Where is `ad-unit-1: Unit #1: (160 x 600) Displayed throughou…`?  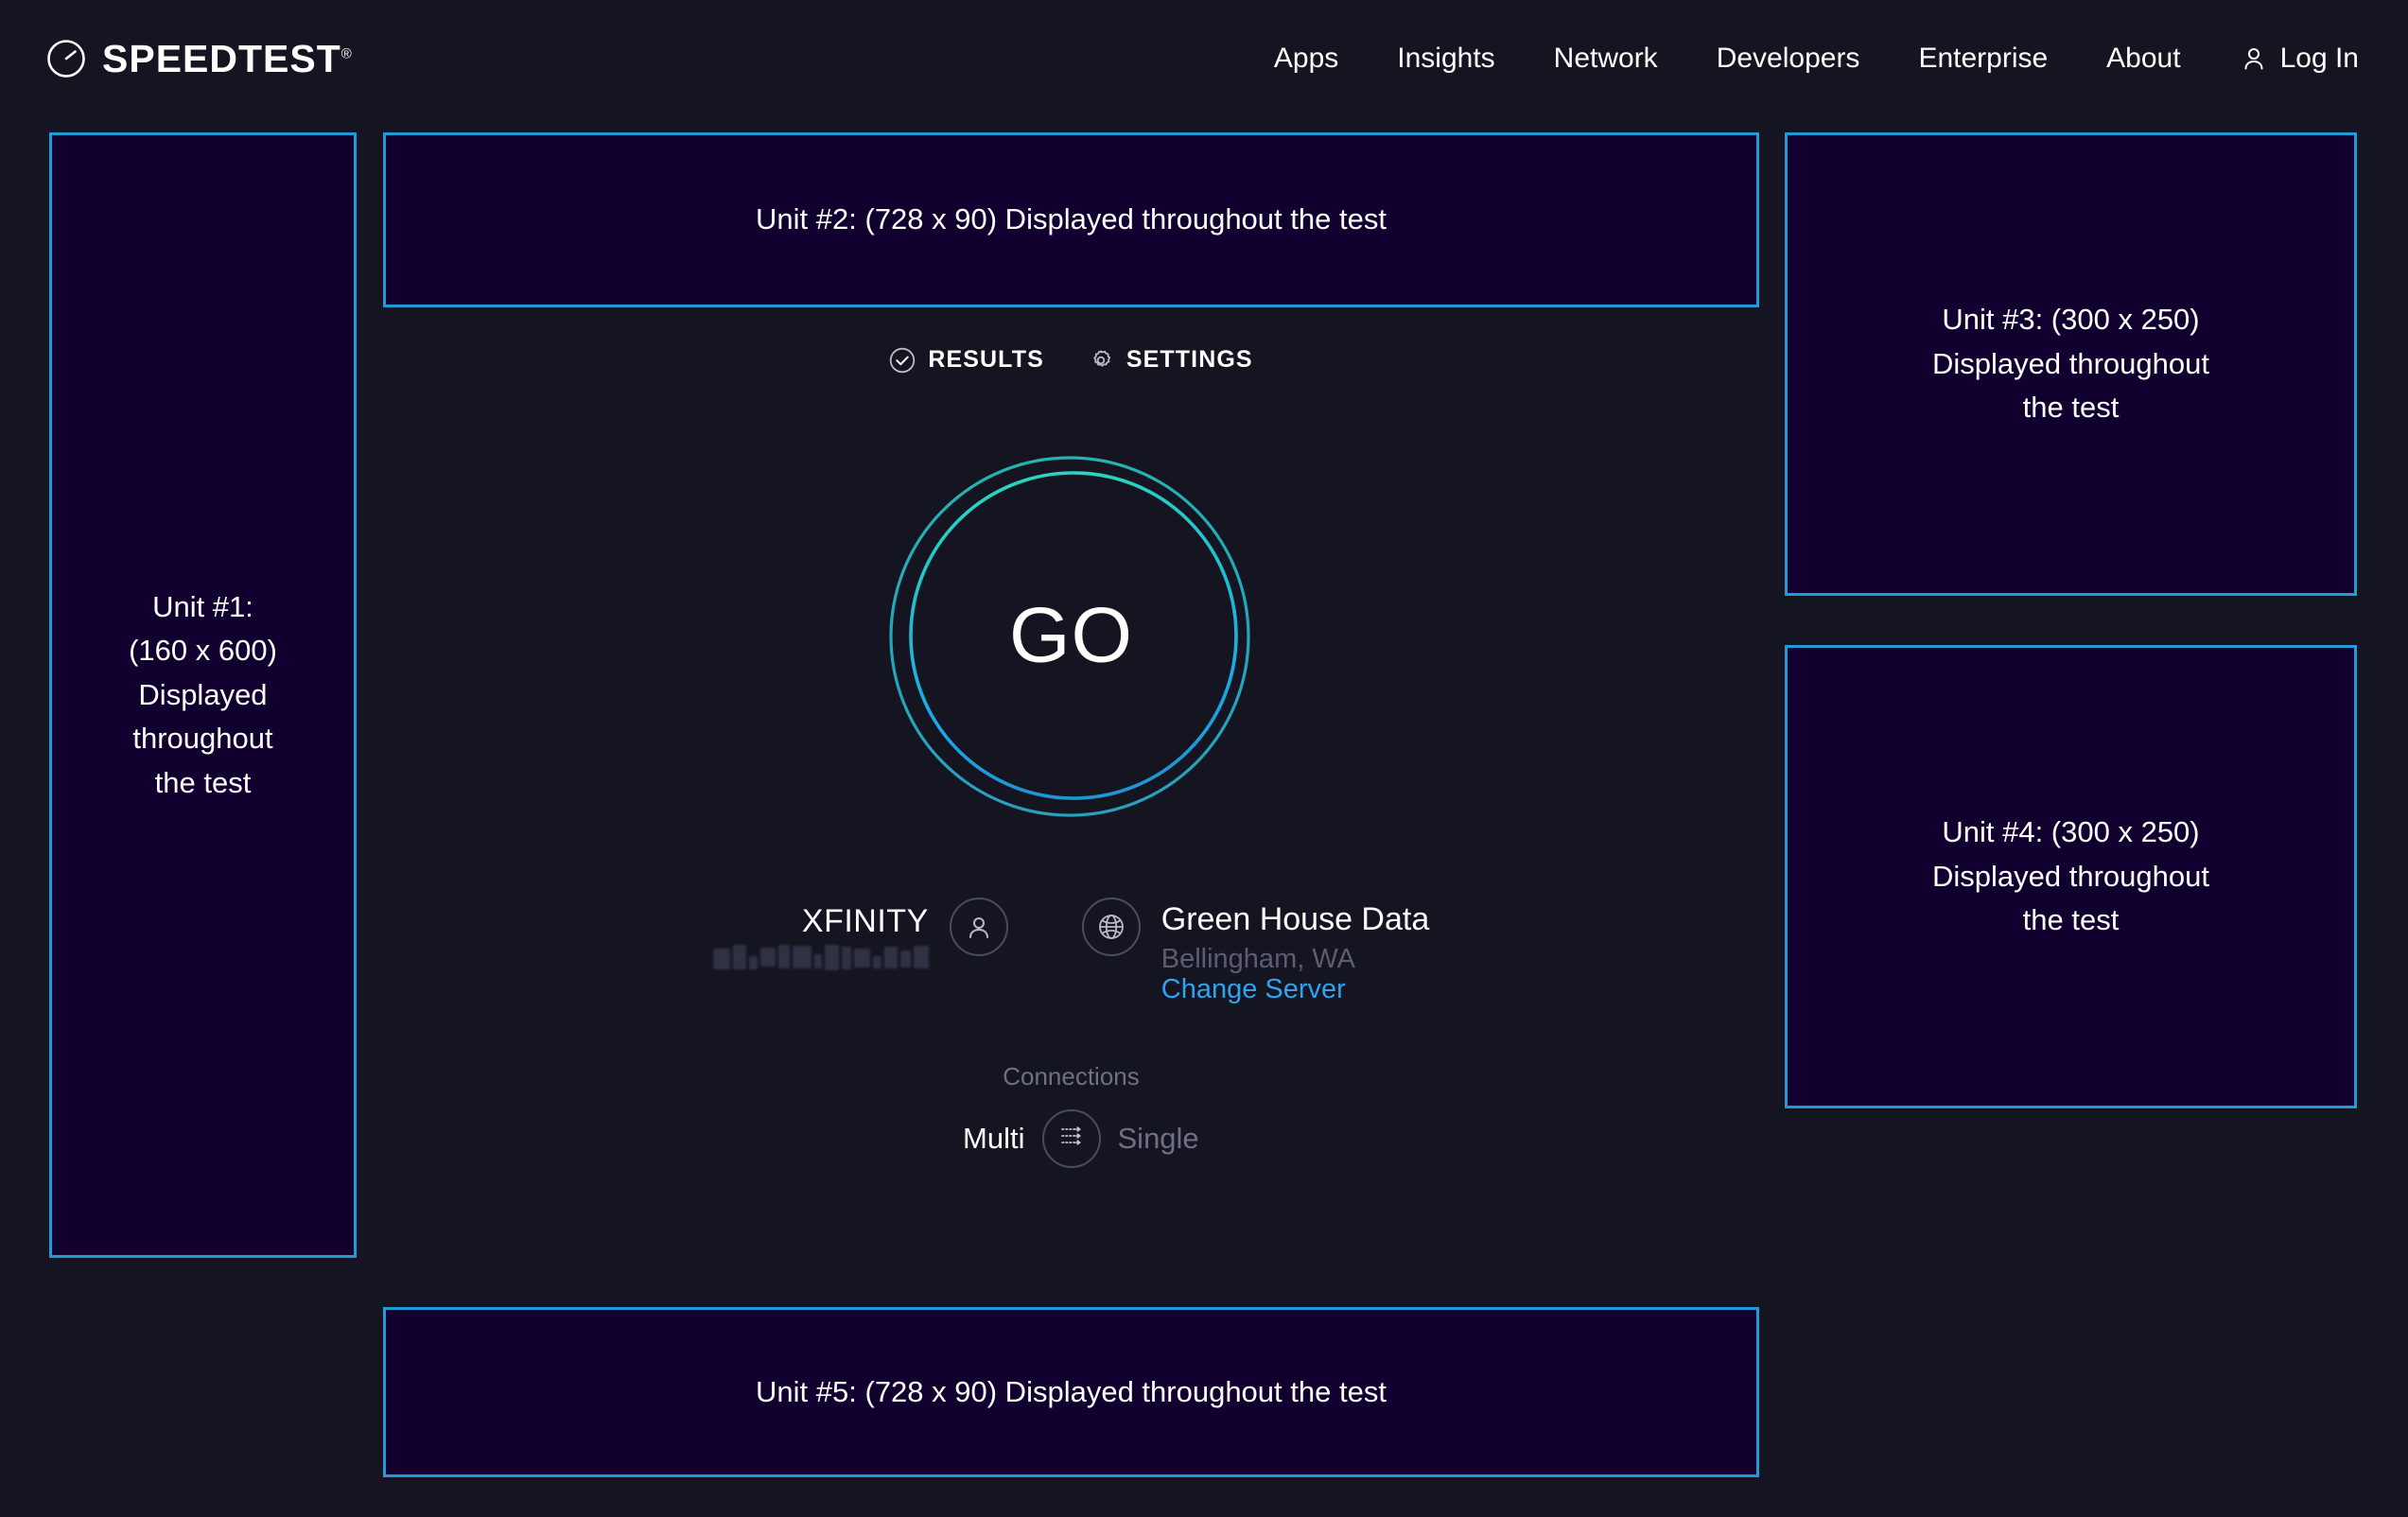
ad-unit-1: Unit #1: (160 x 600) Displayed throughou… is located at coordinates (203, 695).